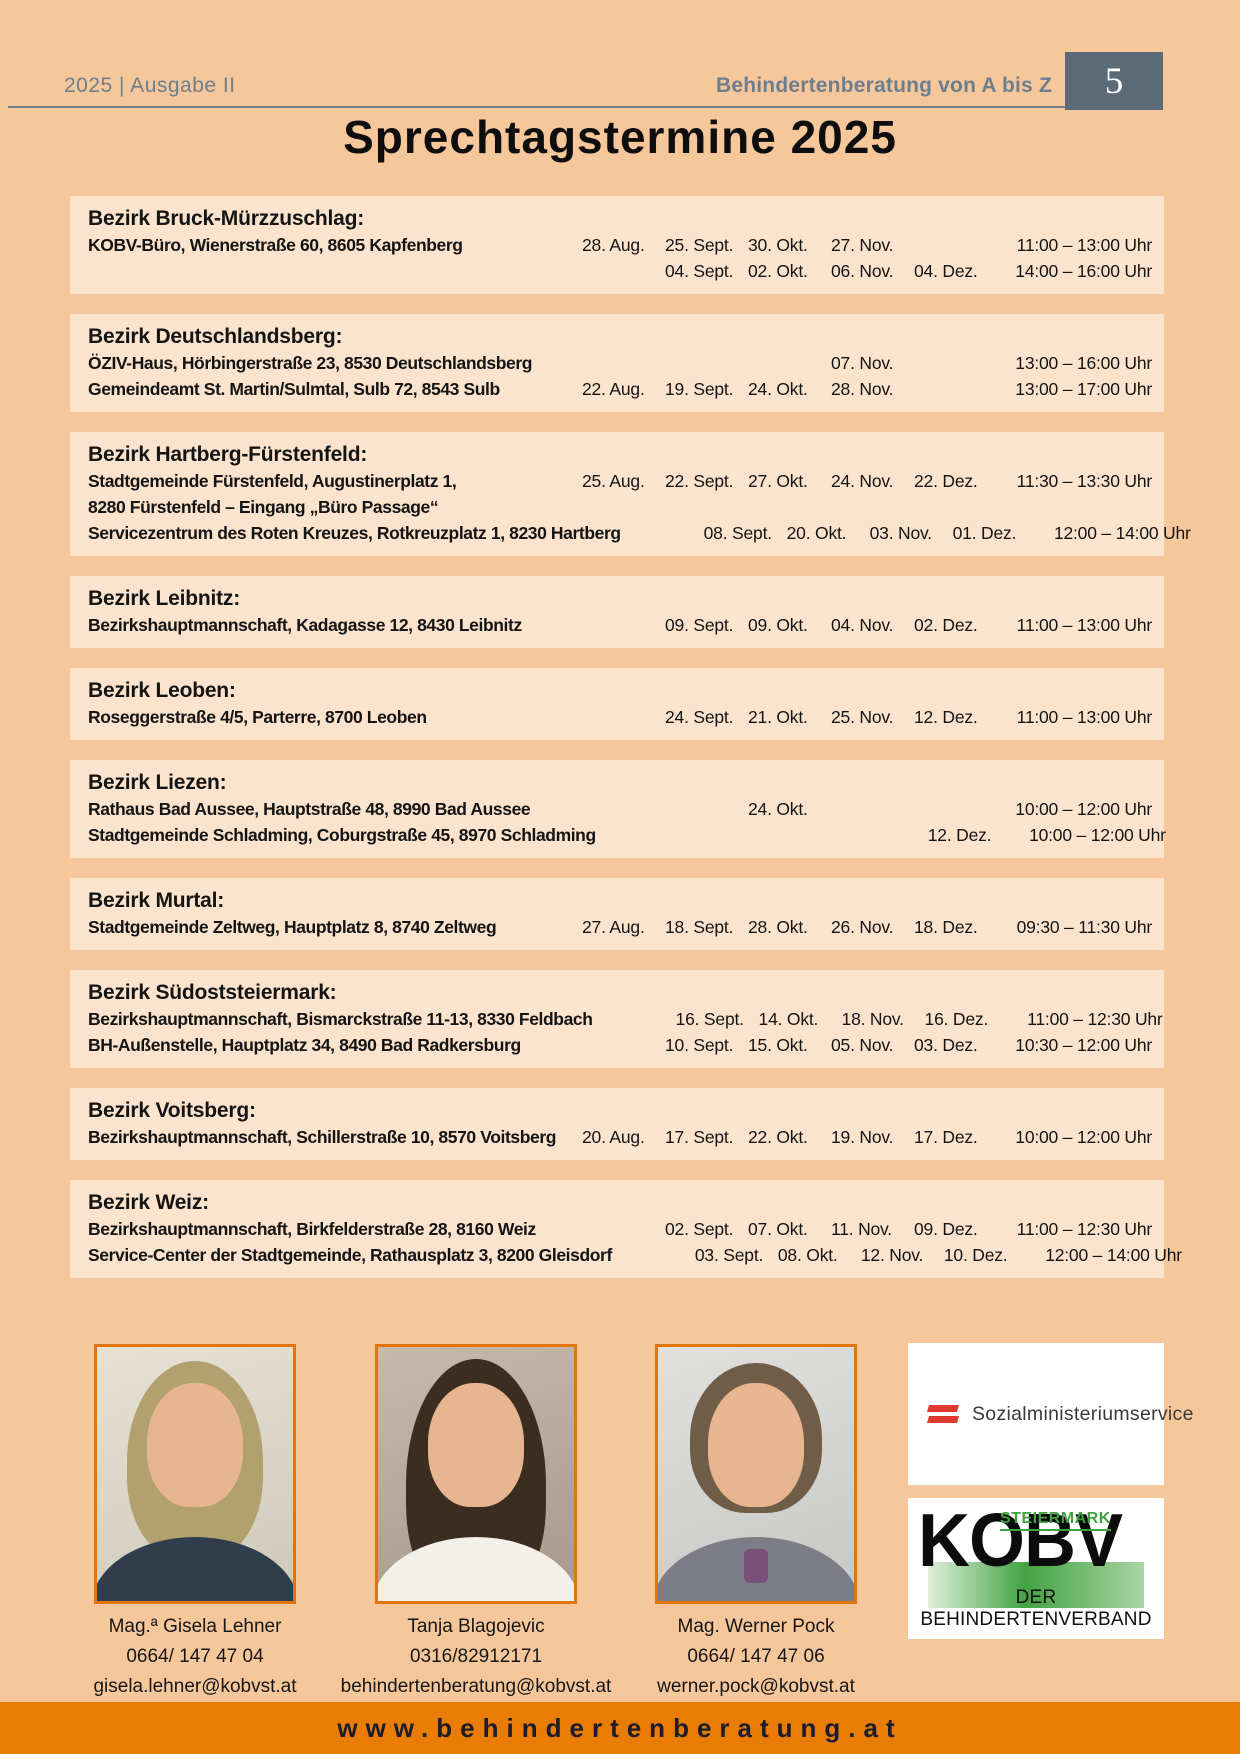 This screenshot has height=1754, width=1240. I want to click on page-number-badge: 5, so click(1114, 81).